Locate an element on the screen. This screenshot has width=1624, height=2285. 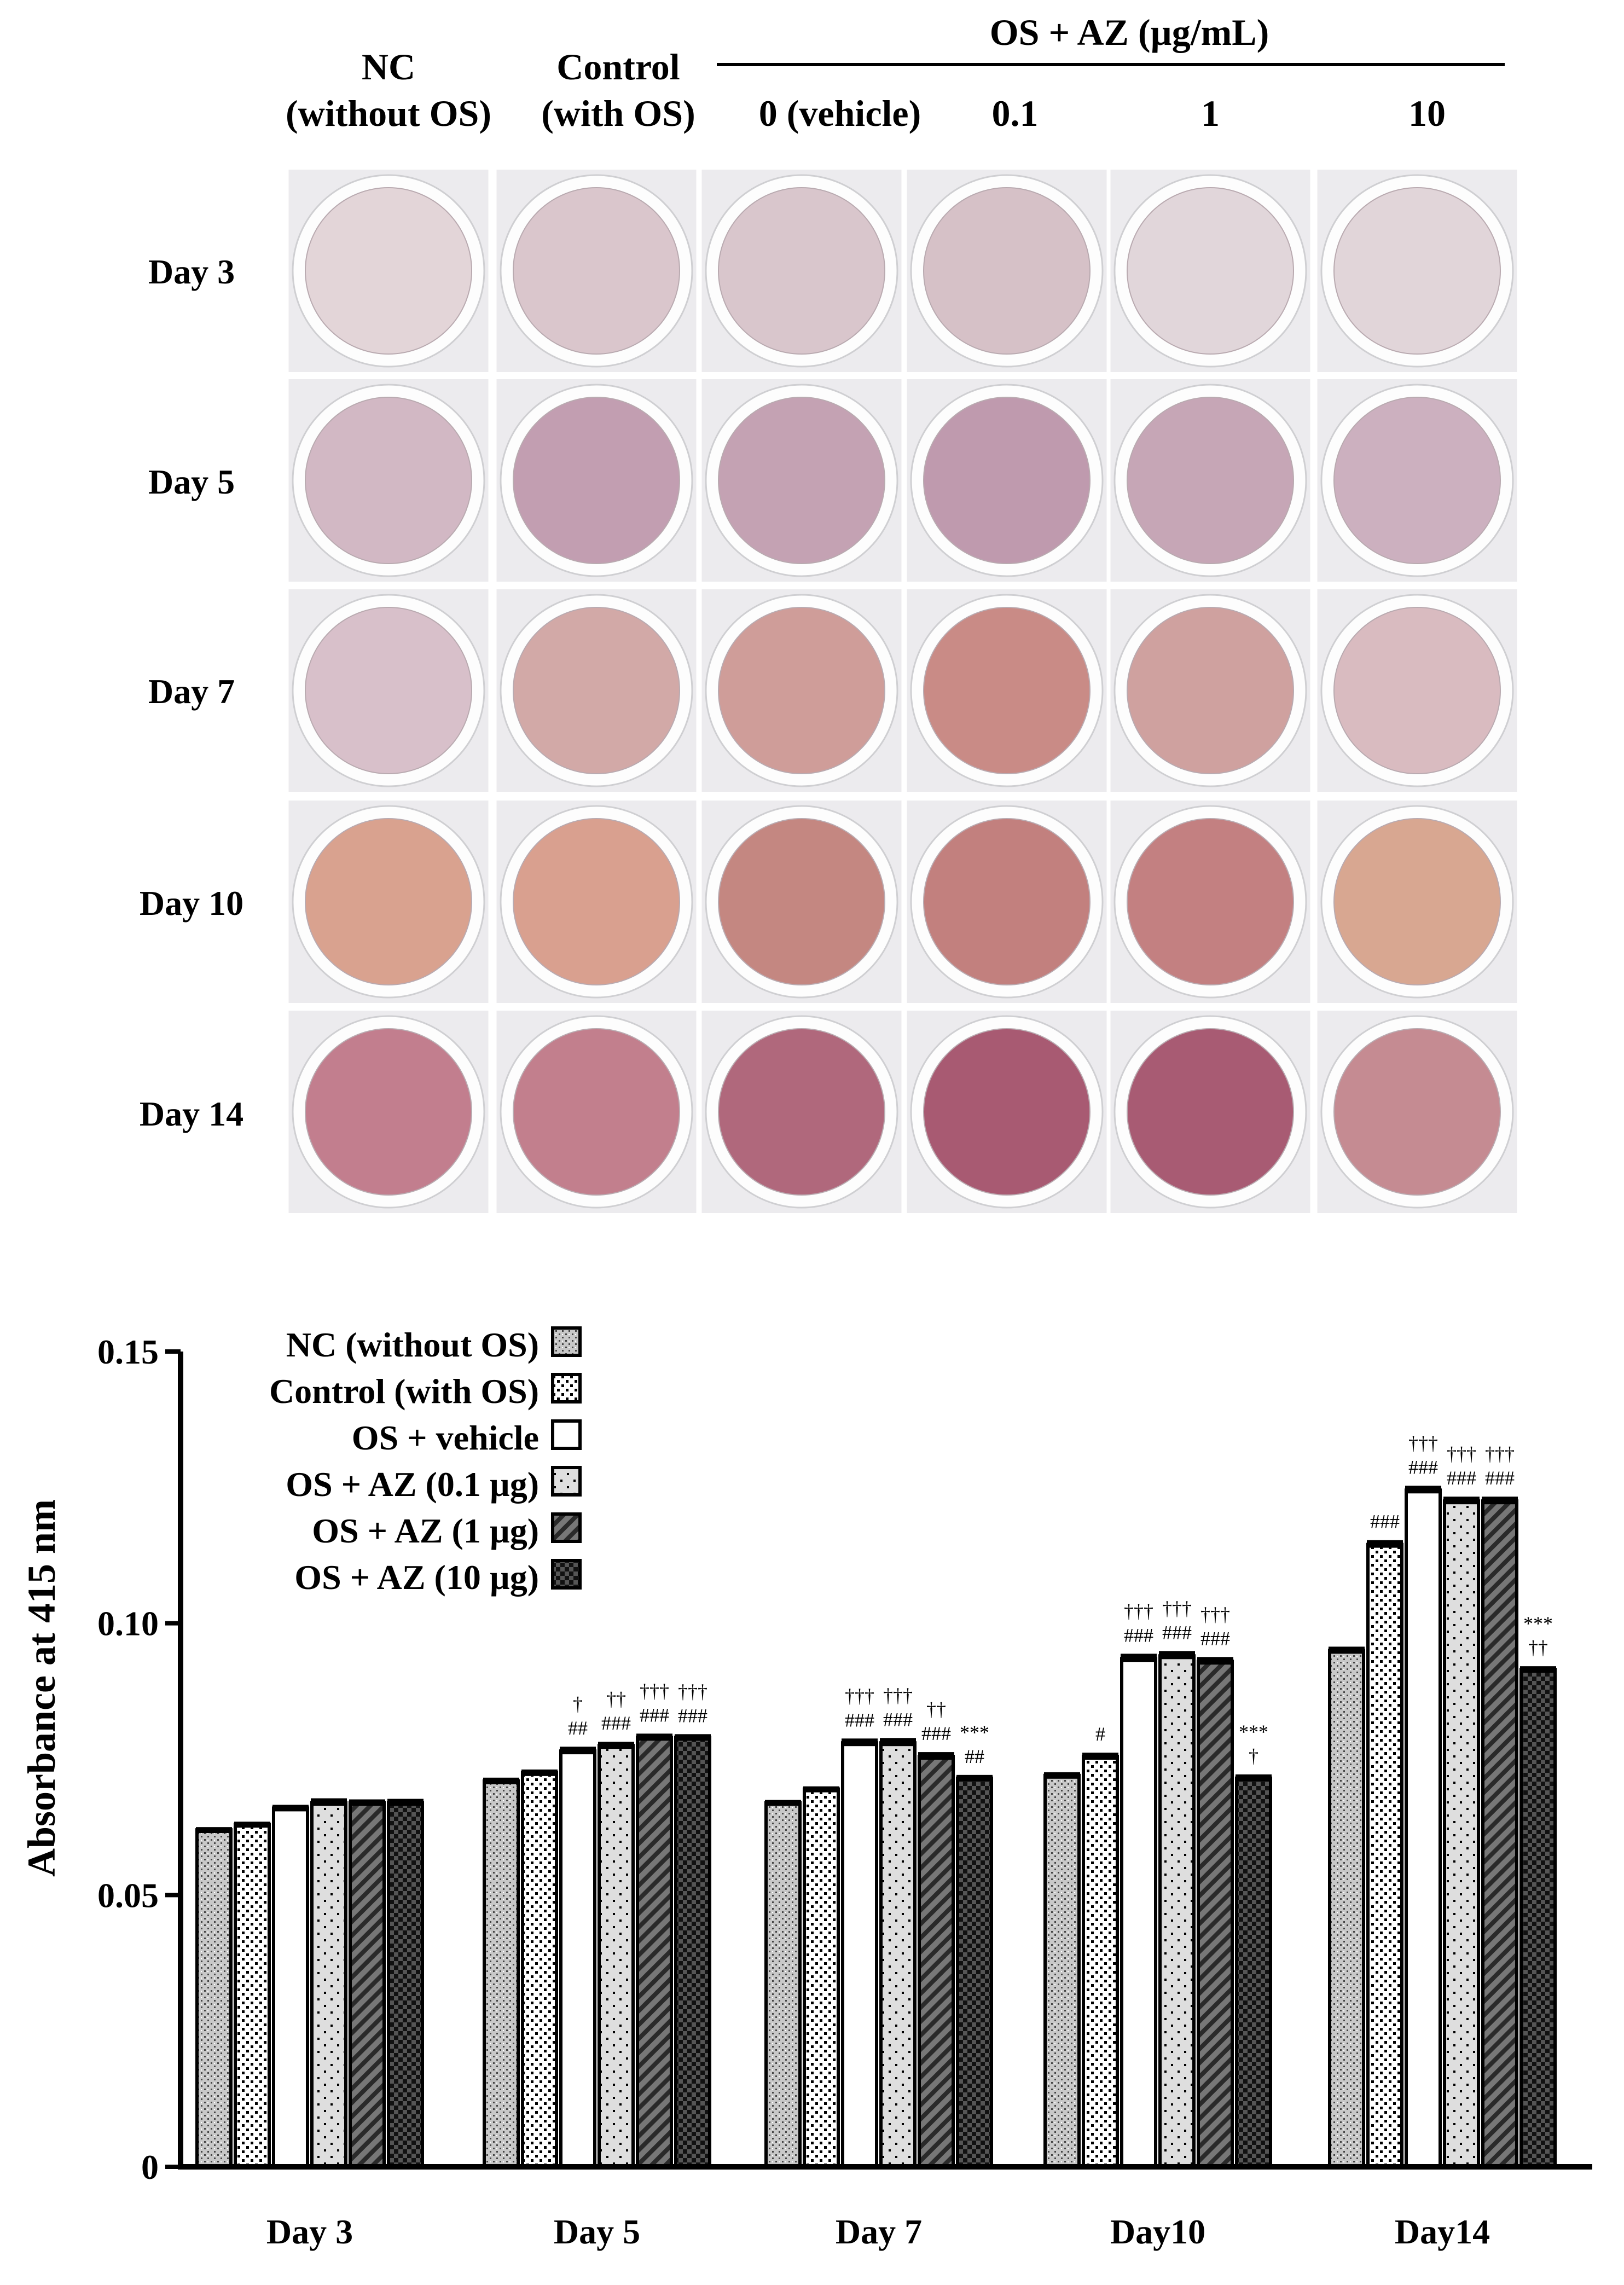
well-r3-c6 is located at coordinates (1417, 690).